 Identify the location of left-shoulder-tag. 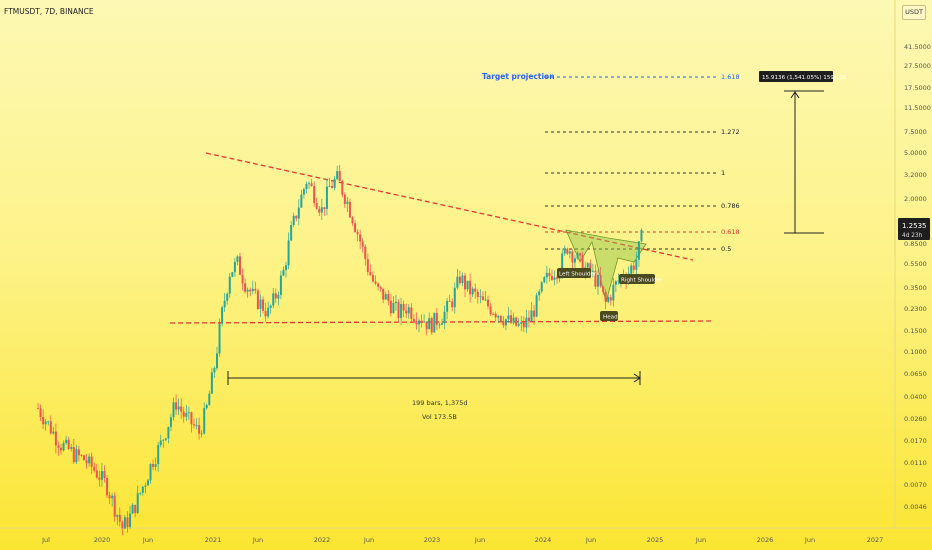
(574, 273).